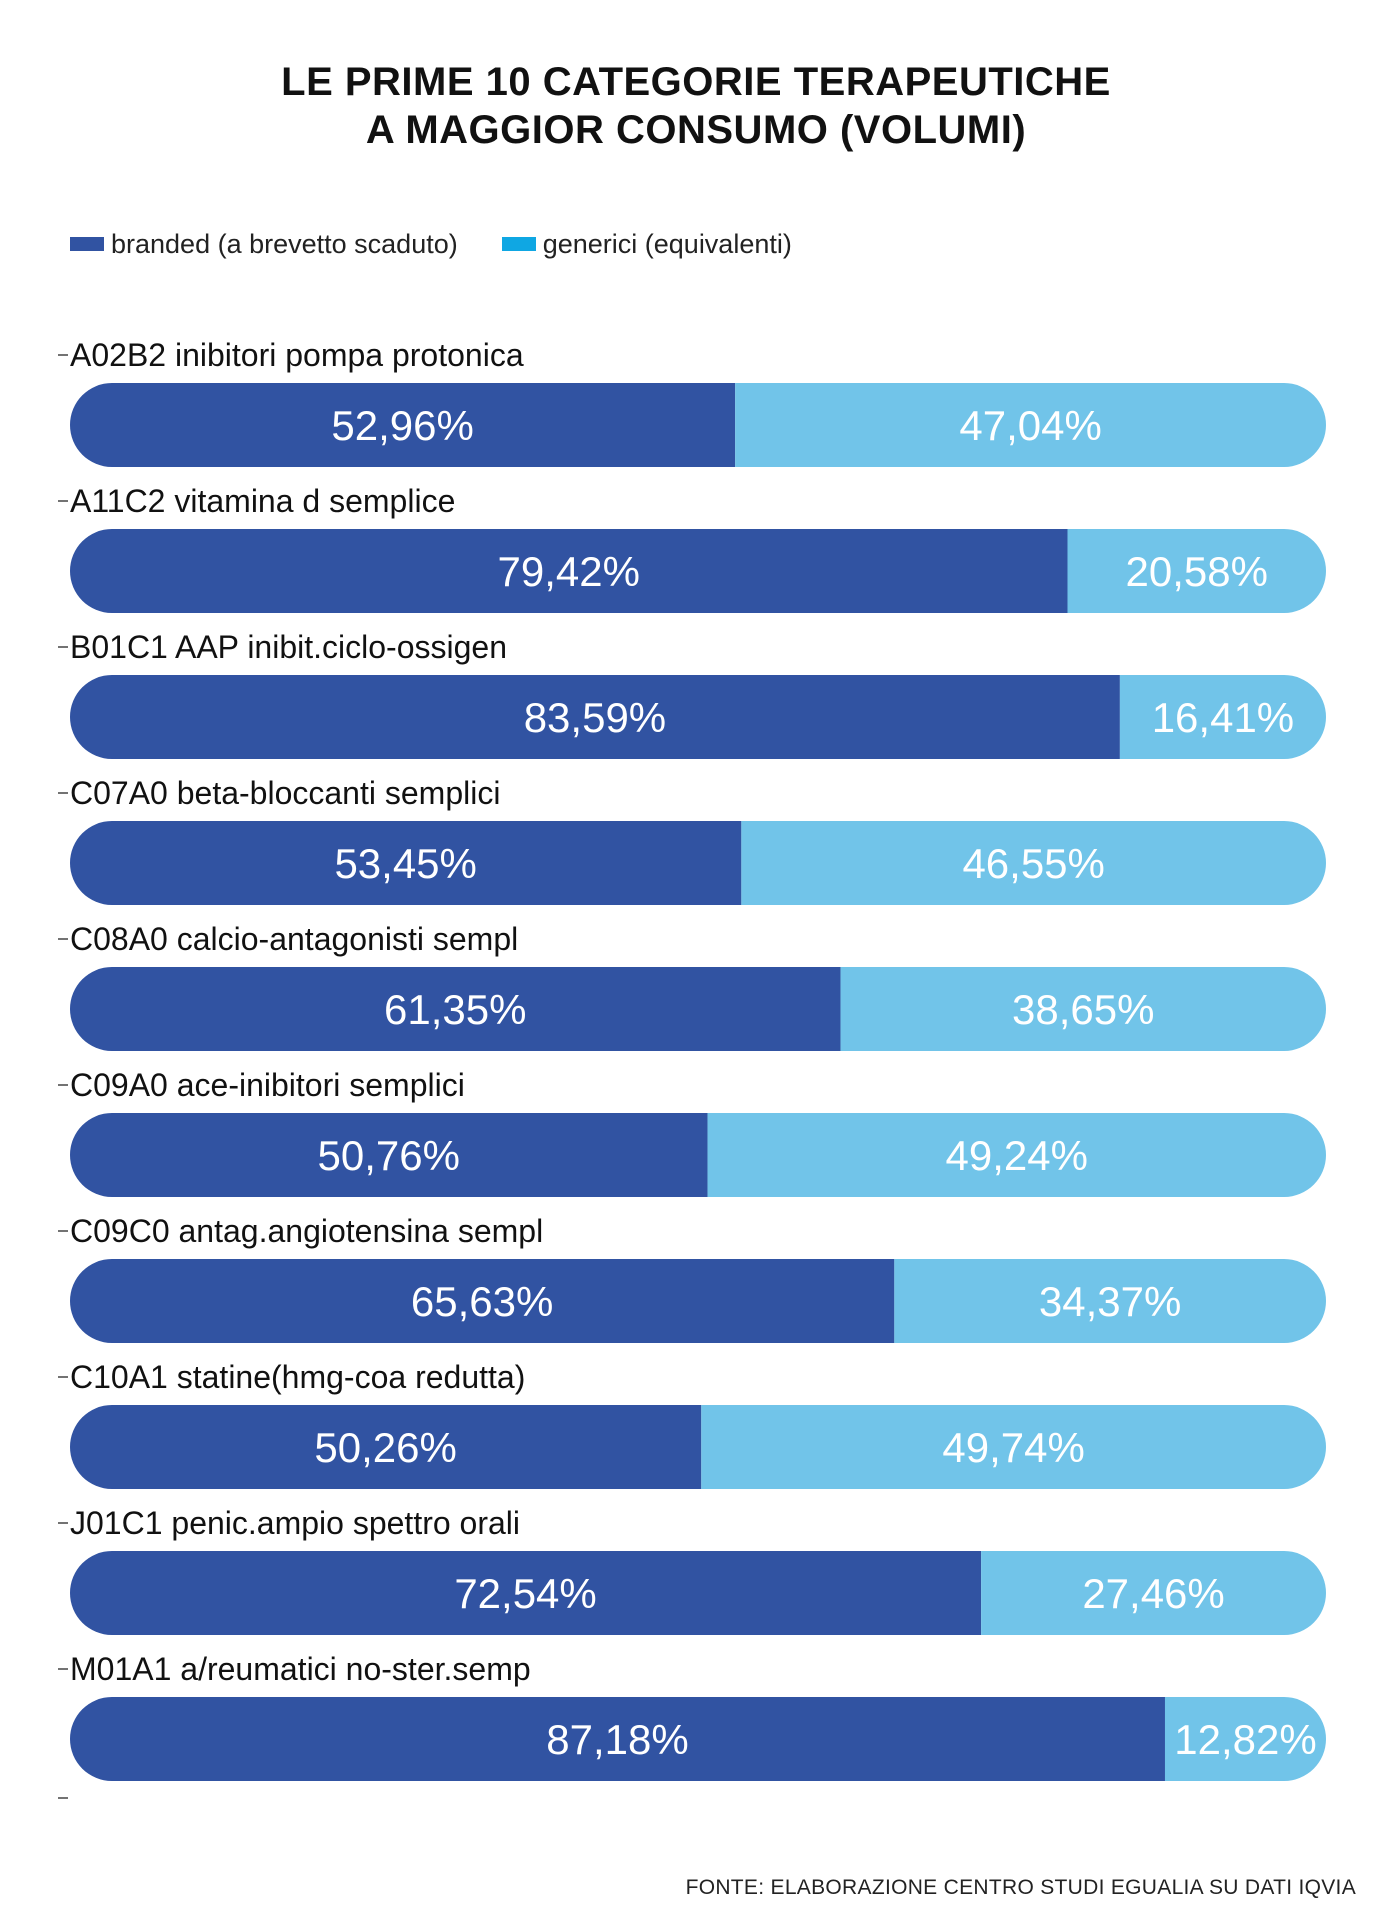 This screenshot has height=1920, width=1392. I want to click on legend-item-generic: generici (equivalenti), so click(646, 244).